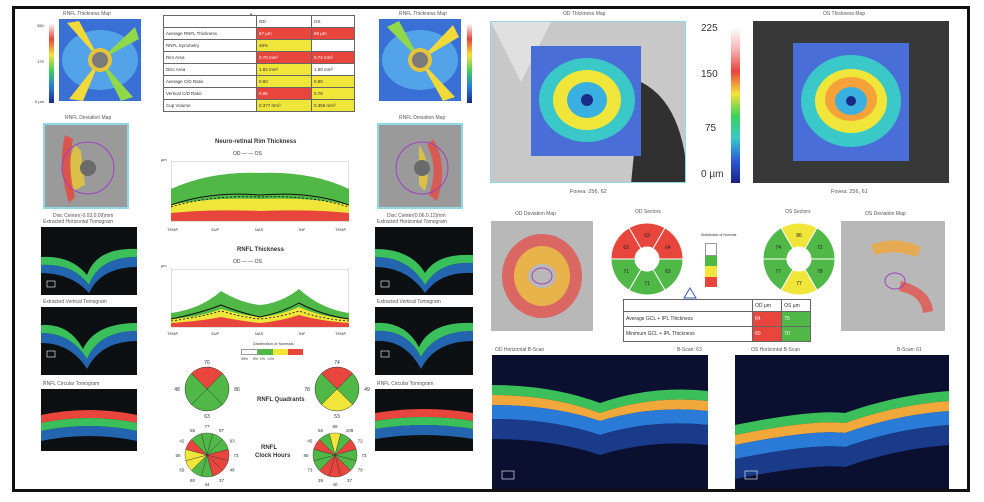  I want to click on od-gcl-deviation-map-title: OD Deviation Map, so click(535, 214).